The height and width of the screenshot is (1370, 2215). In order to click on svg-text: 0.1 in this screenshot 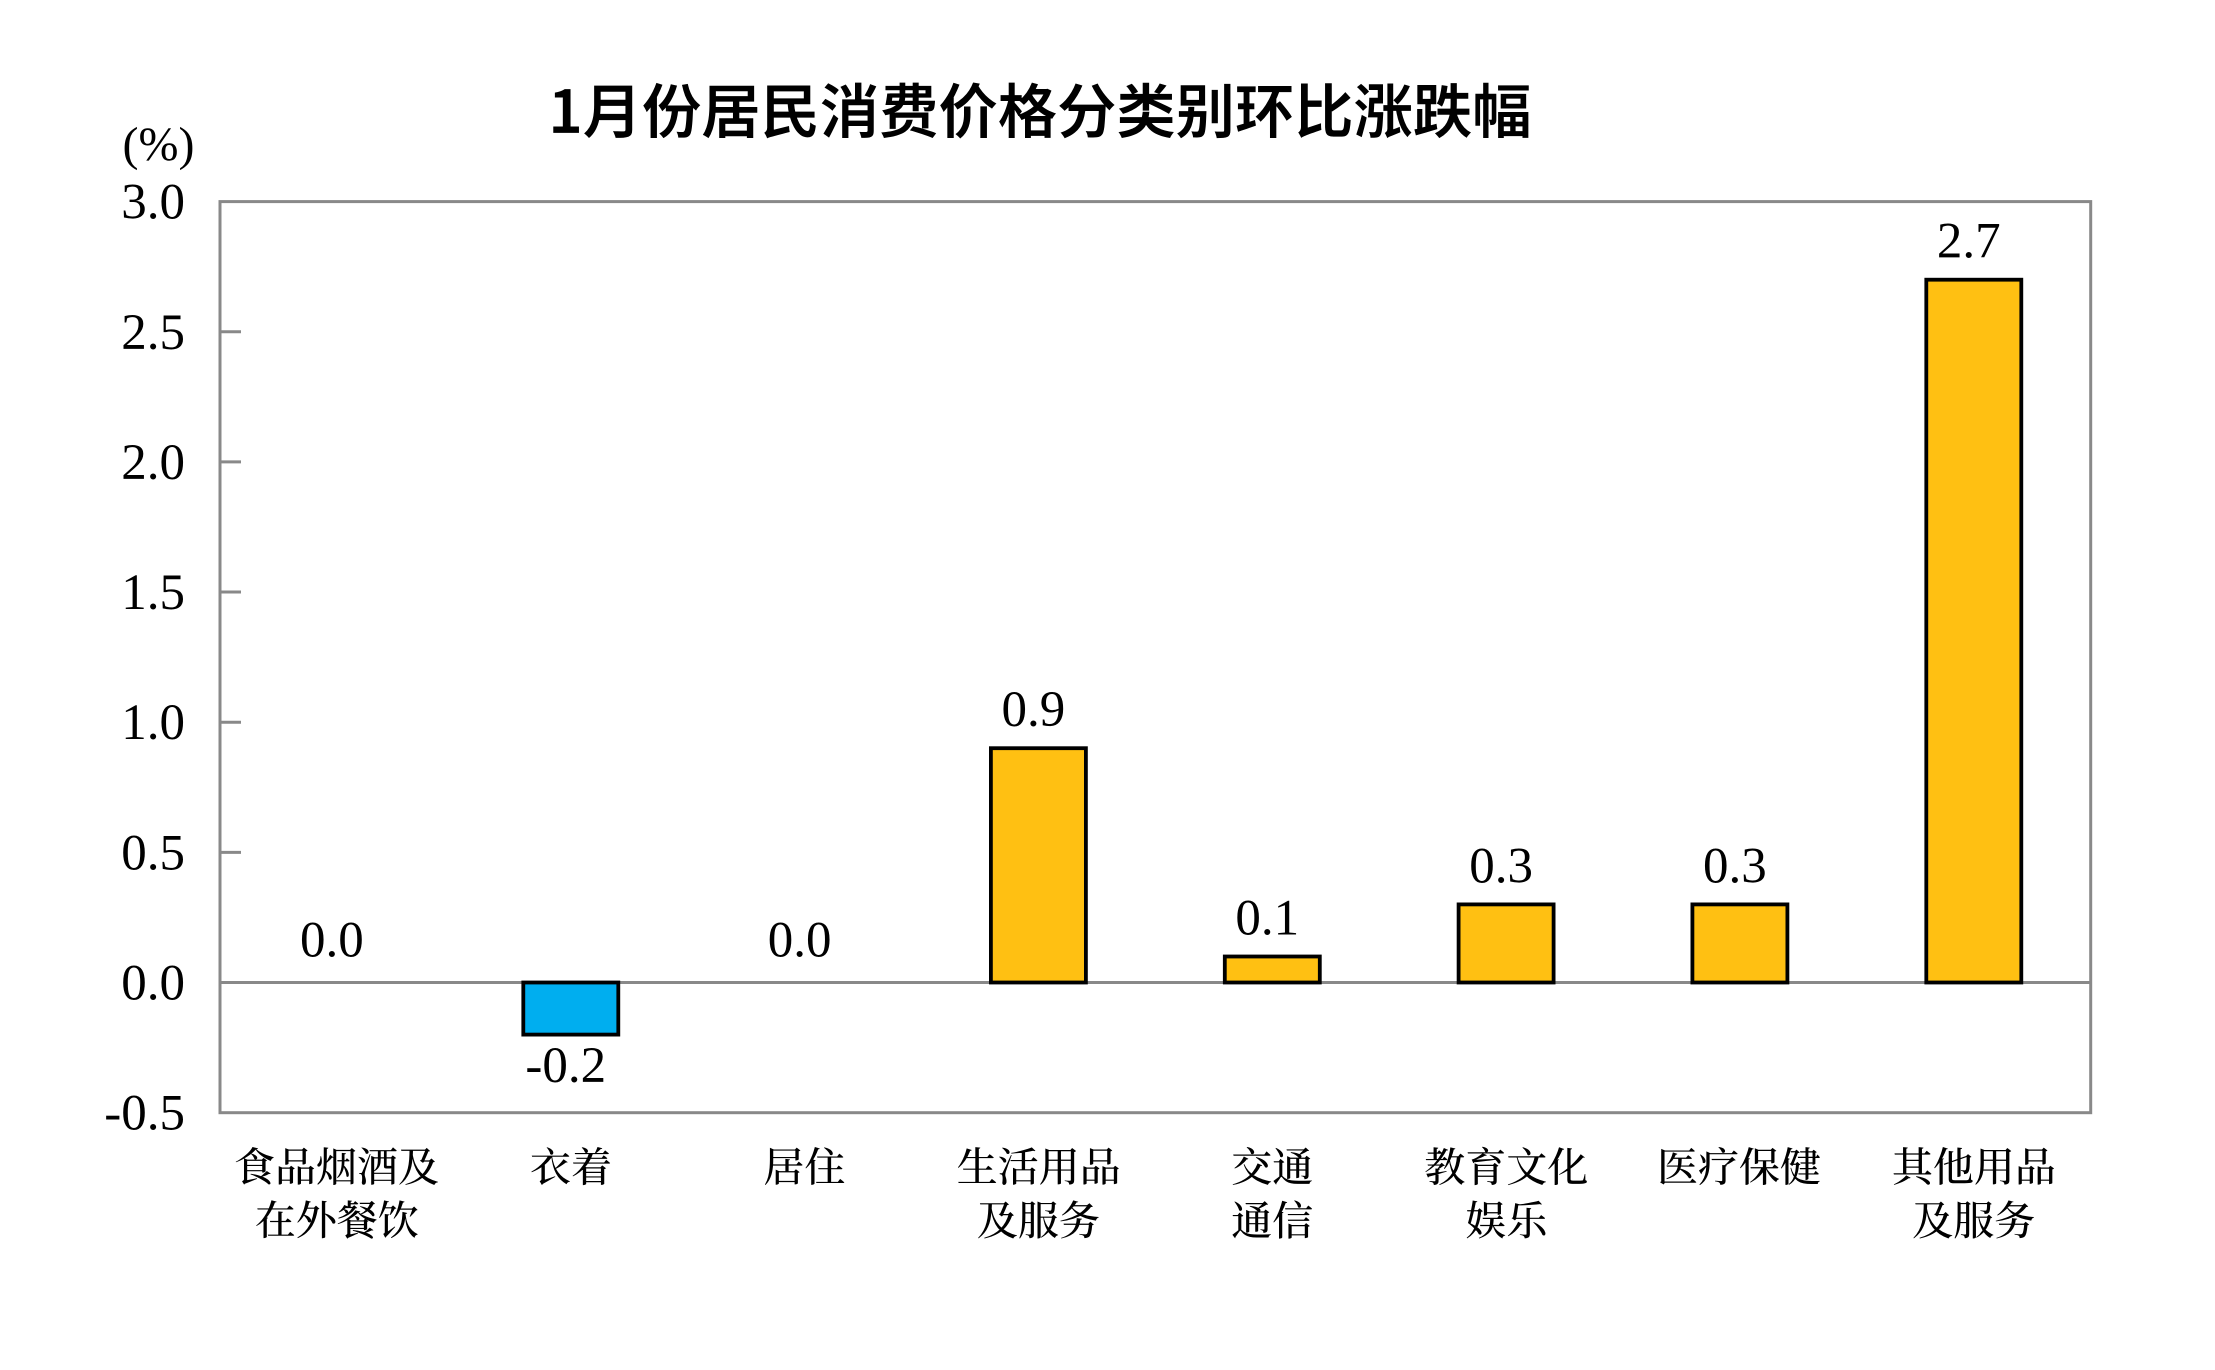, I will do `click(1267, 919)`.